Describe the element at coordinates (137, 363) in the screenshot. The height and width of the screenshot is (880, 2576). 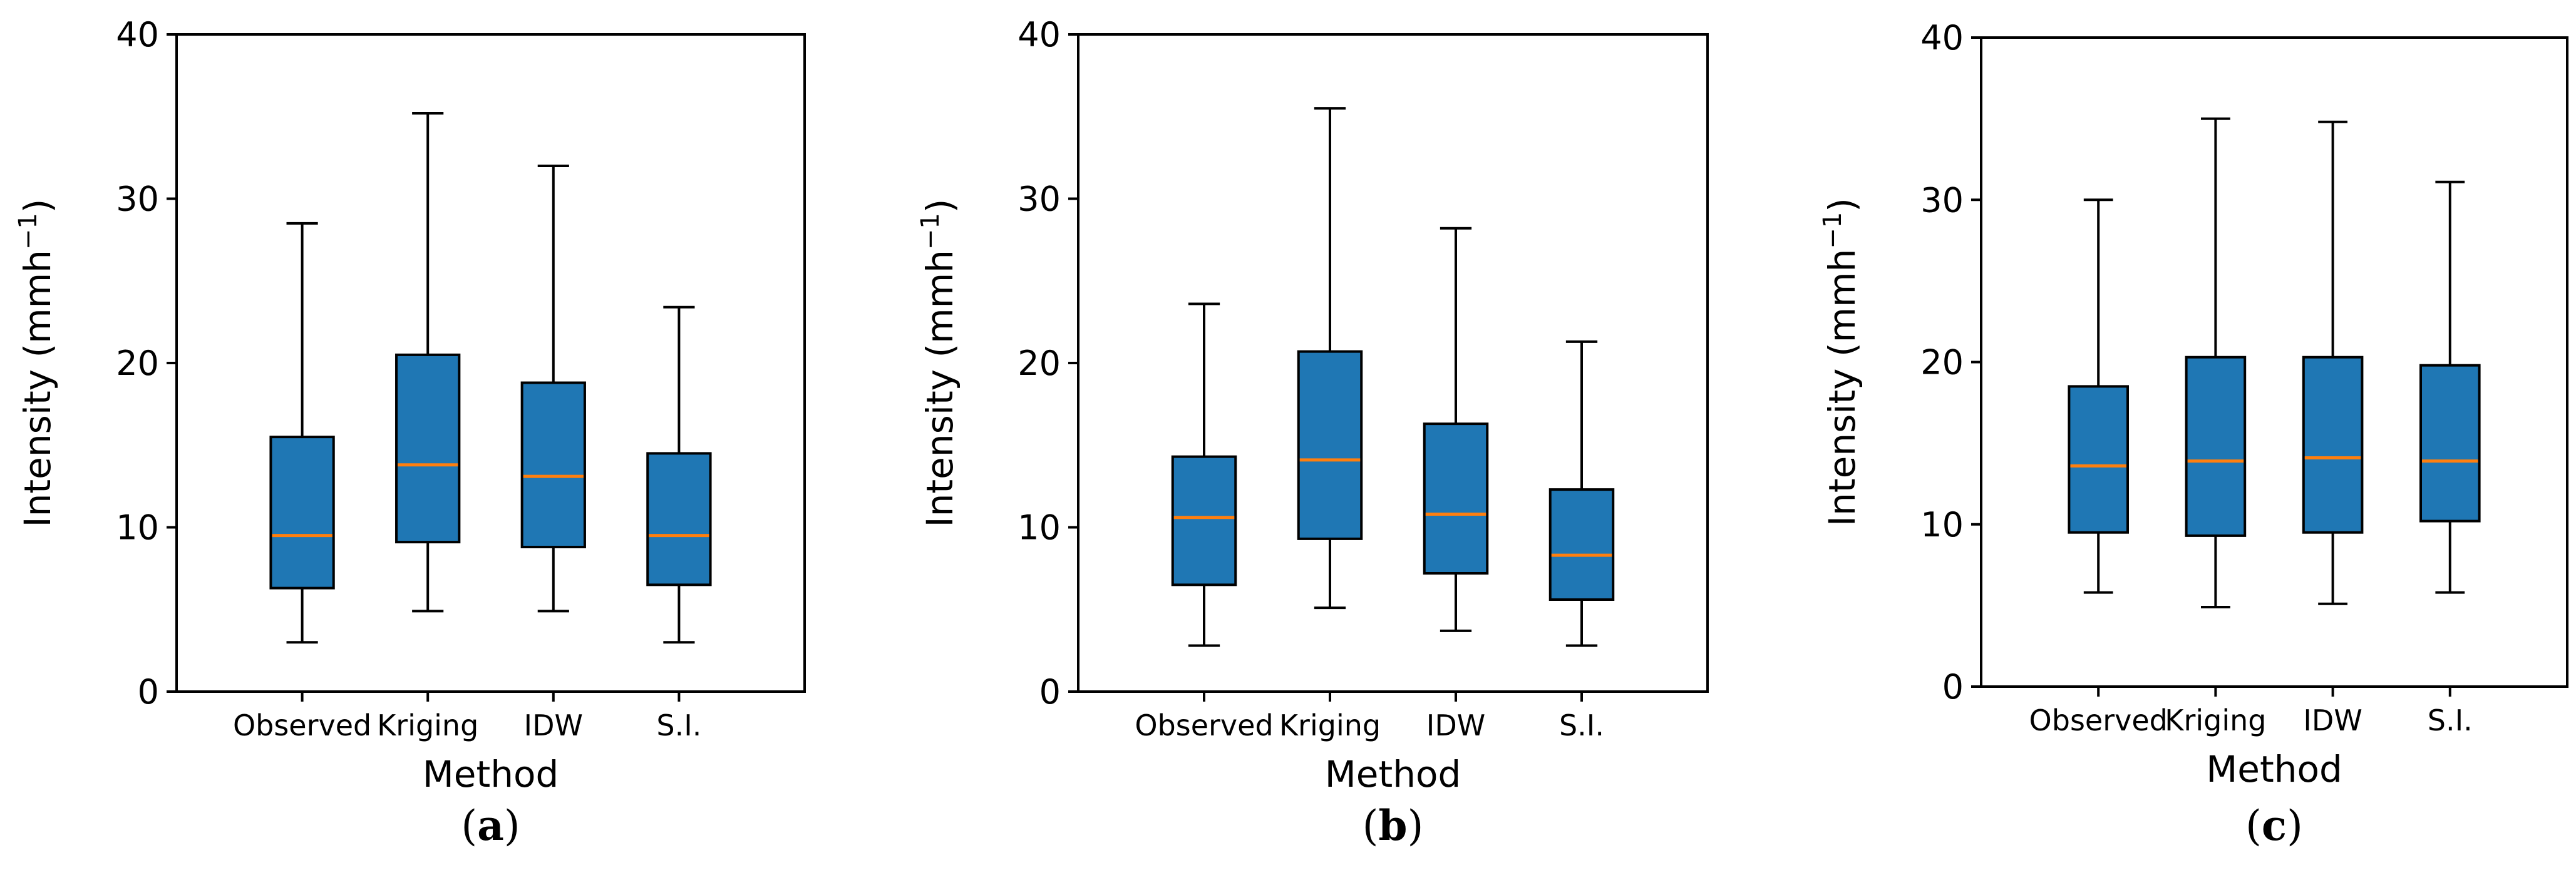
I see `chart-a-y-tick-label: 20` at that location.